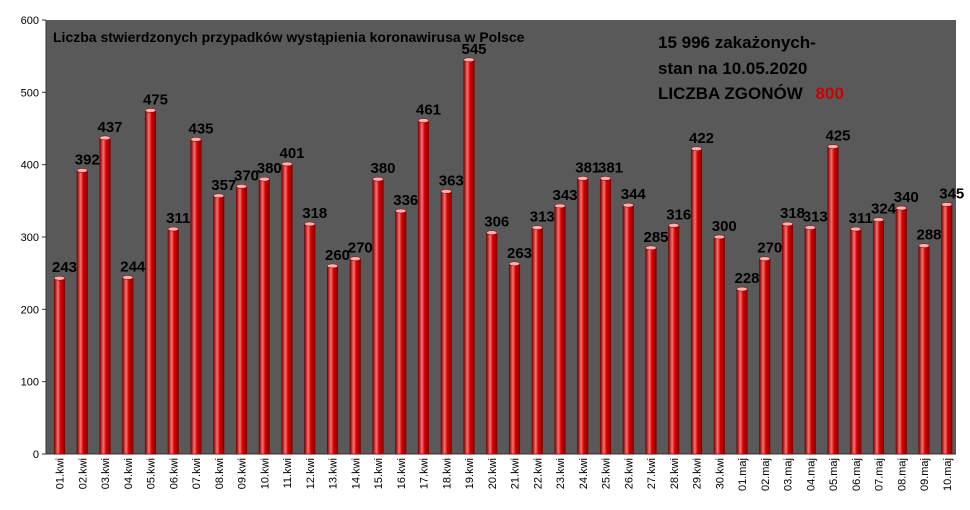 This screenshot has width=970, height=510. What do you see at coordinates (766, 474) in the screenshot?
I see `x-tick-label: 02.maj` at bounding box center [766, 474].